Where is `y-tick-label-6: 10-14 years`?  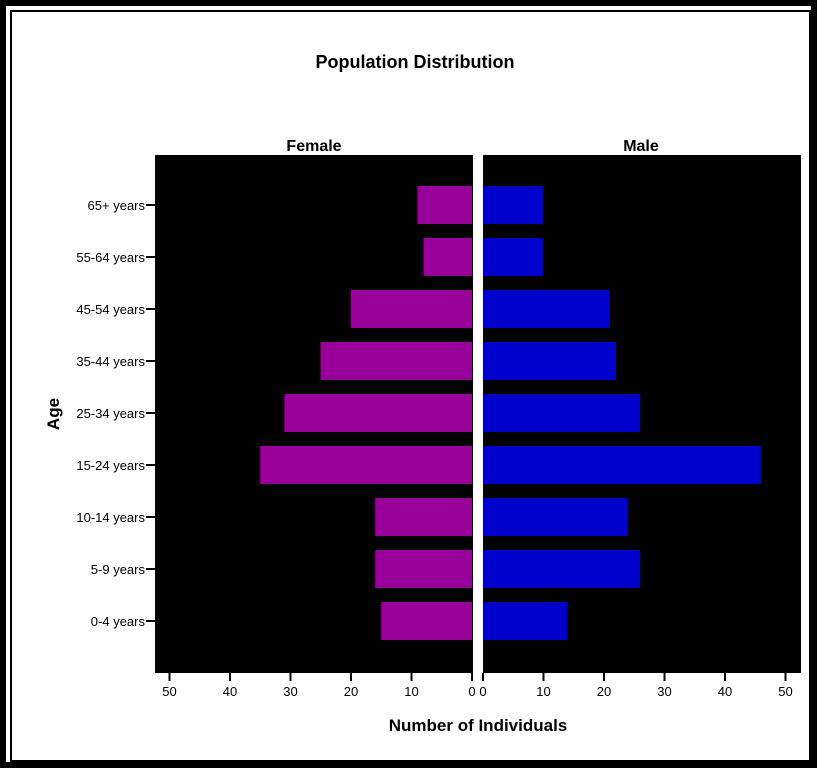
y-tick-label-6: 10-14 years is located at coordinates (110, 517).